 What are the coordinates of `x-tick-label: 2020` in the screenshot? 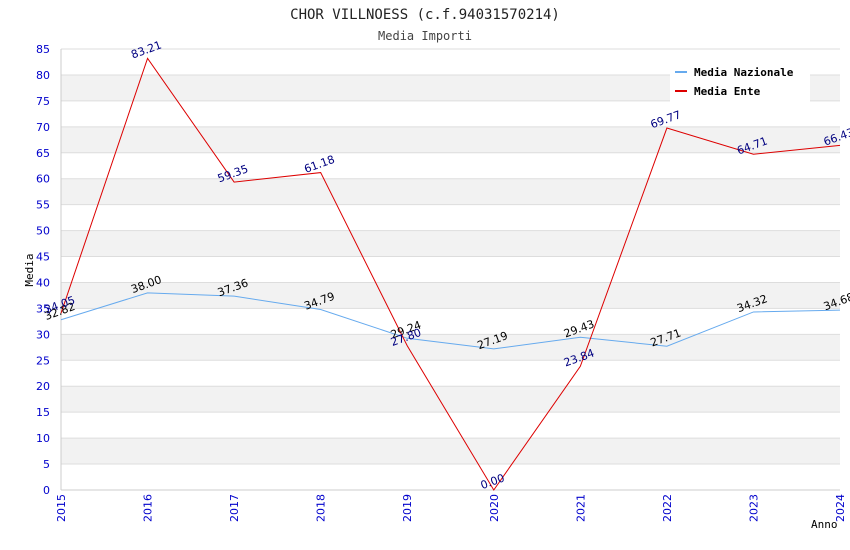 It's located at (494, 508).